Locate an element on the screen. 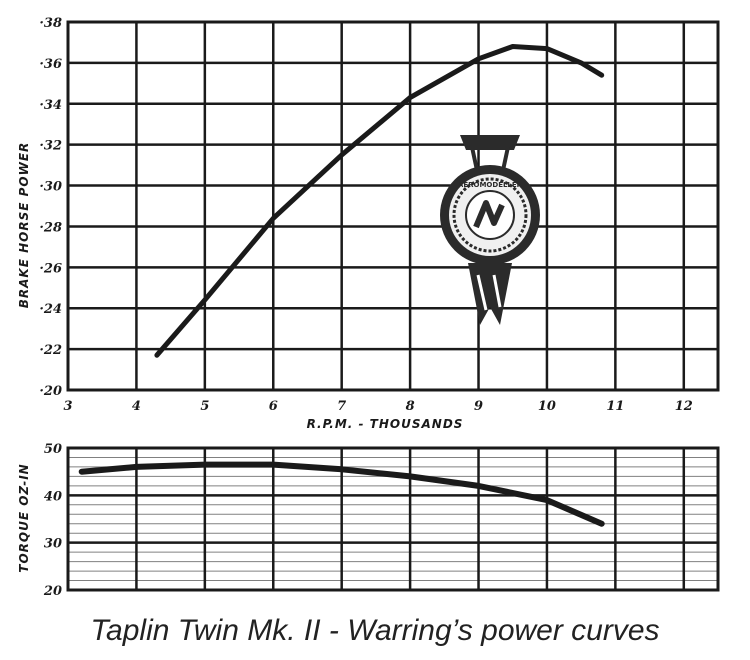  torque-y-ticks: 20 30 40 50 is located at coordinates (52, 520).